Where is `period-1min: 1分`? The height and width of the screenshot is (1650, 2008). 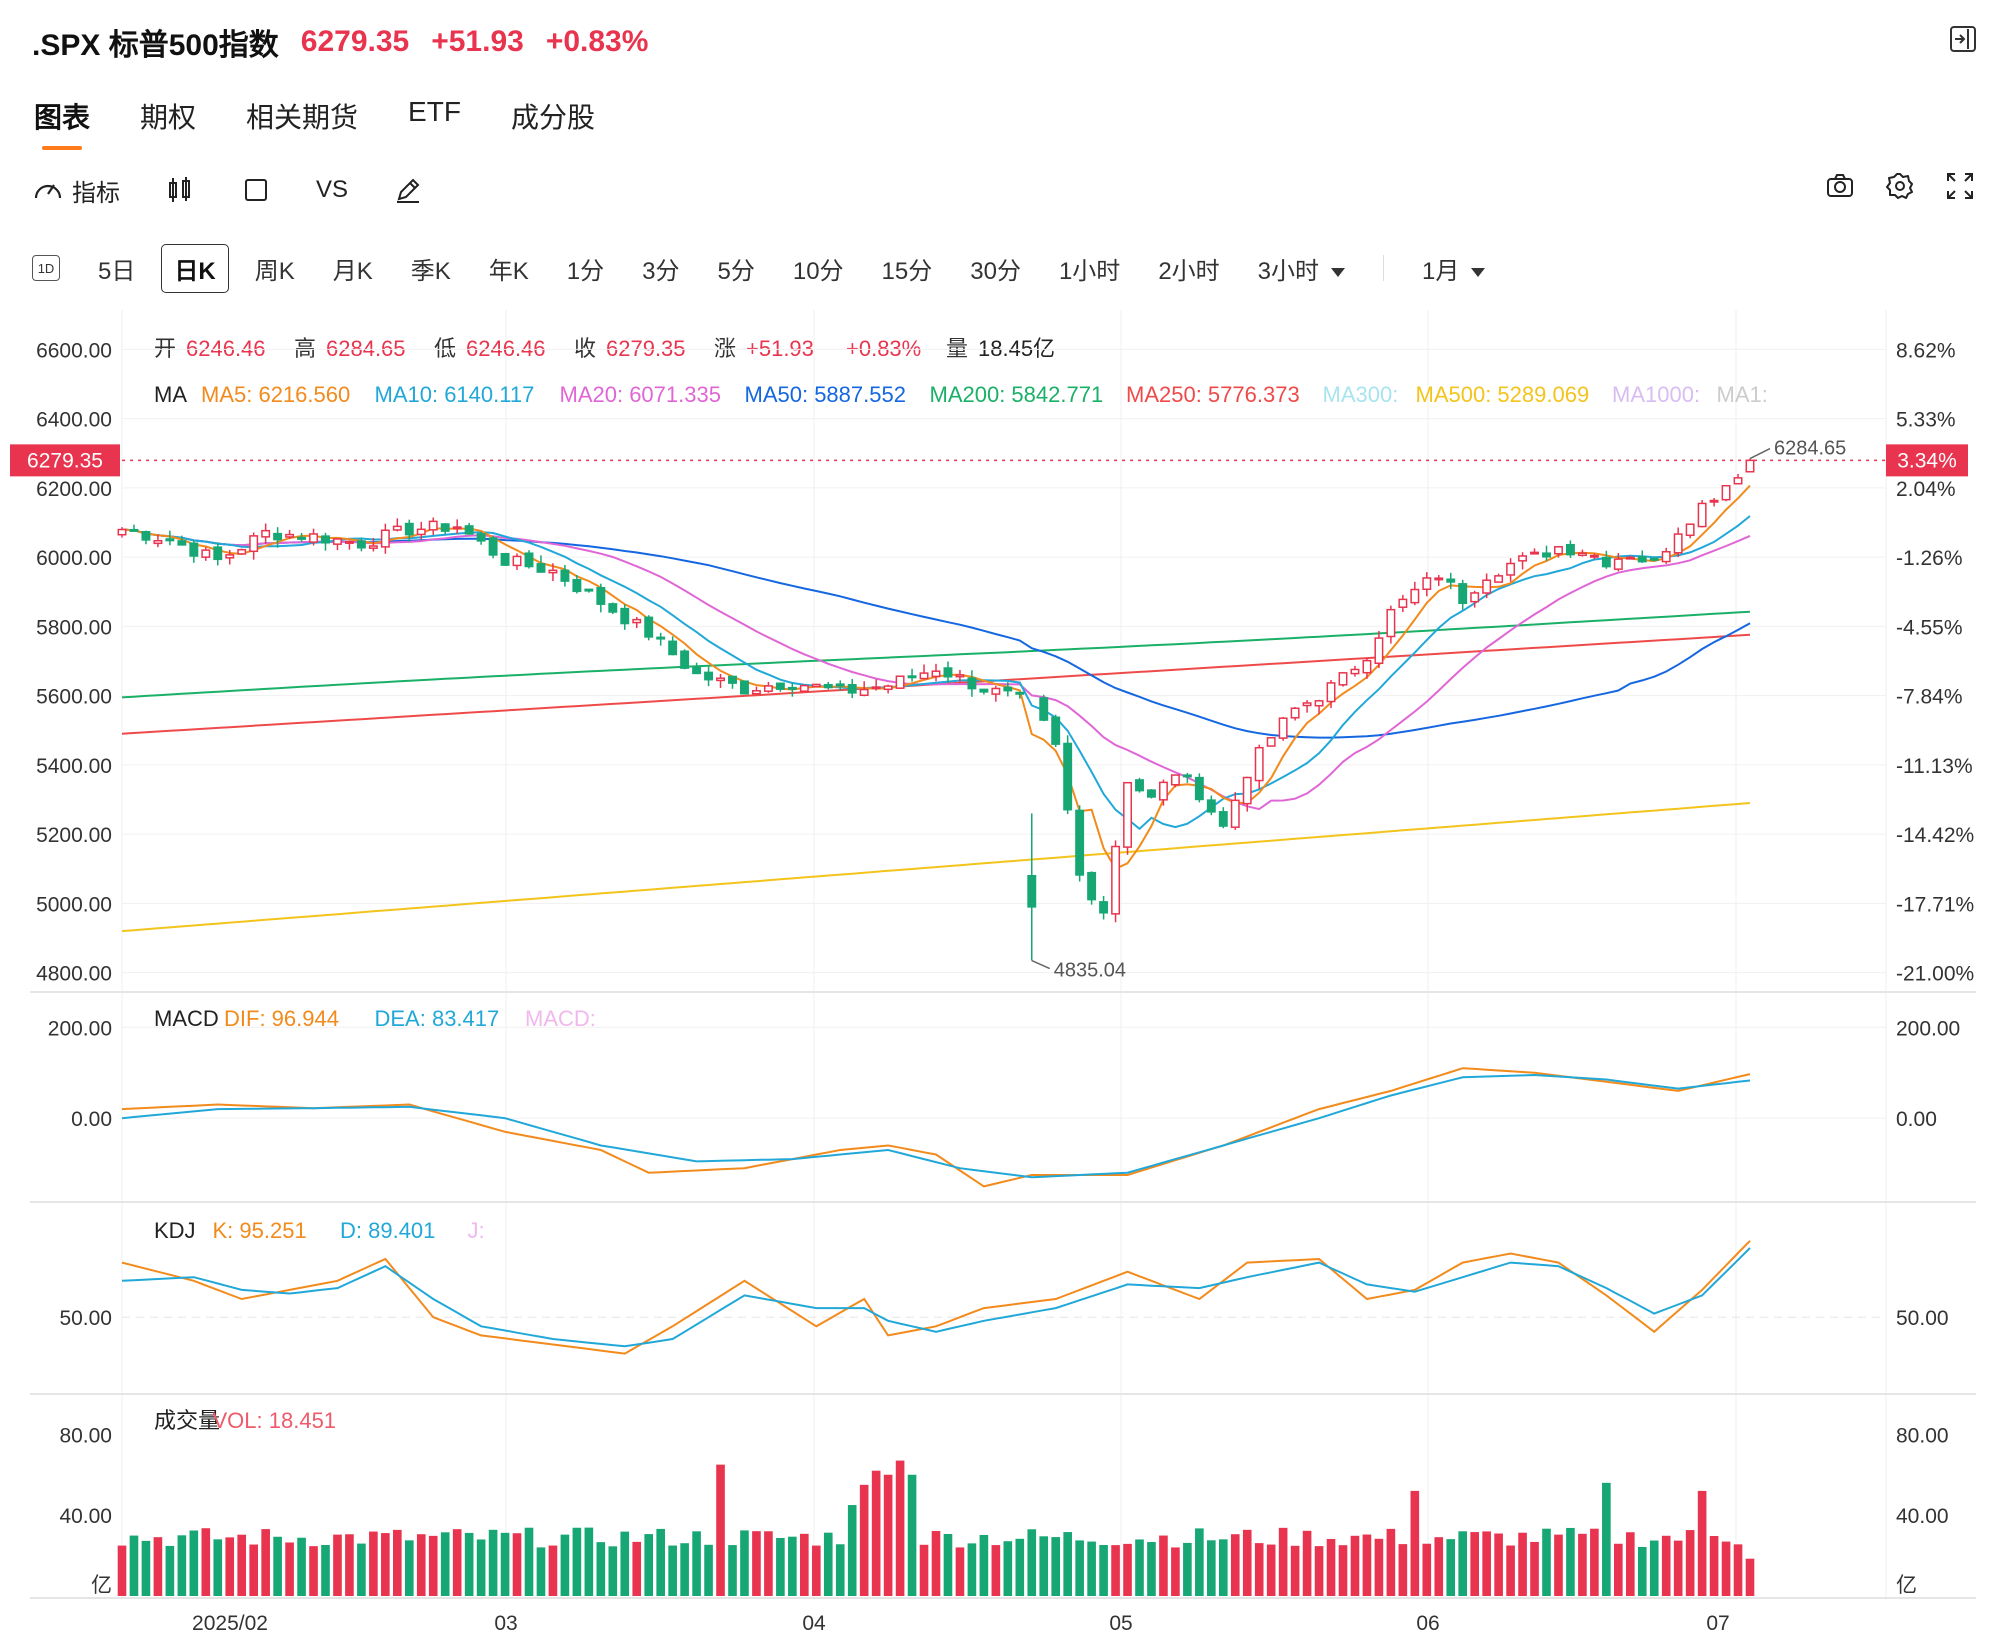 period-1min: 1分 is located at coordinates (585, 271).